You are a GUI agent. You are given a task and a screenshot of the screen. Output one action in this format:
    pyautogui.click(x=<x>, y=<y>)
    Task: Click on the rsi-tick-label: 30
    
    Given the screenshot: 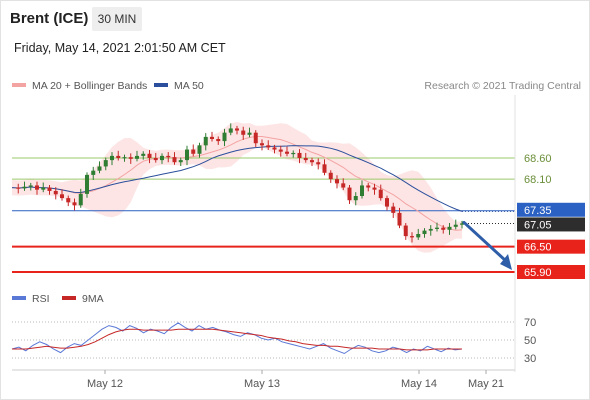 What is the action you would take?
    pyautogui.click(x=530, y=359)
    